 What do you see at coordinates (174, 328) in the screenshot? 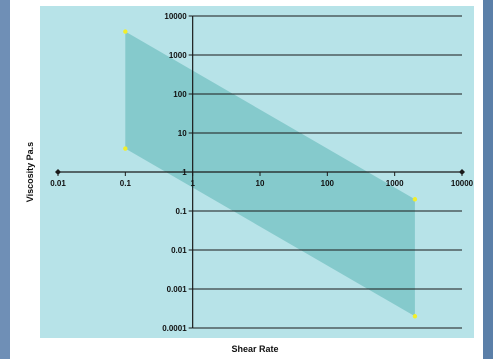
I see `y-tick-label: 0.0001` at bounding box center [174, 328].